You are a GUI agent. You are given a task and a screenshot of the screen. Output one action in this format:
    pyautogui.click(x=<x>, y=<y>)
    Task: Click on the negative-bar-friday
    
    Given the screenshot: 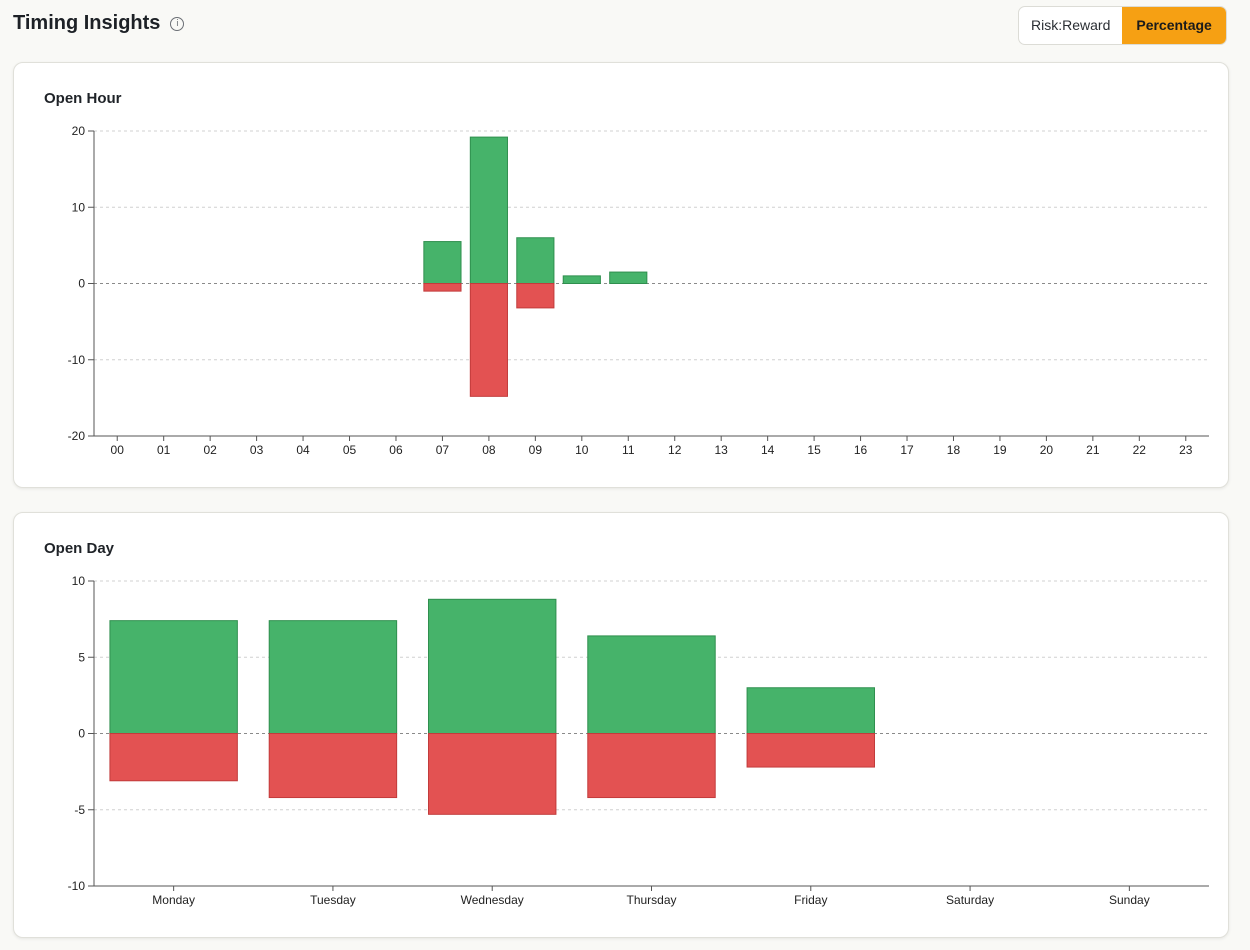 What is the action you would take?
    pyautogui.click(x=810, y=750)
    